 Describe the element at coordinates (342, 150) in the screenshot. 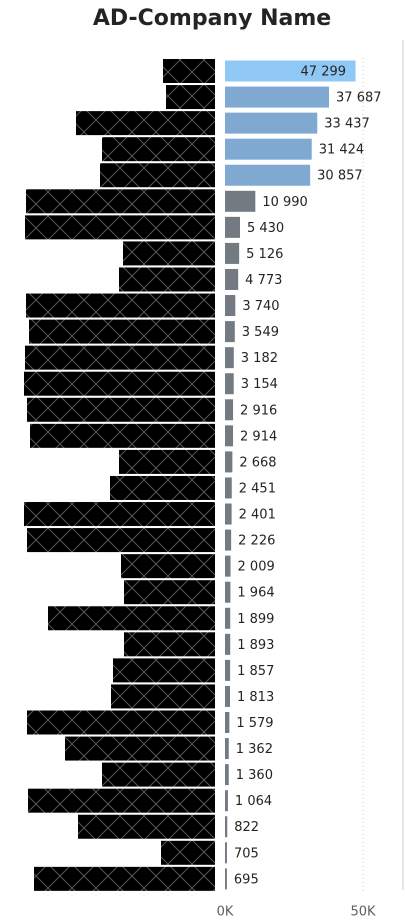

I see `value-label: 31 424` at that location.